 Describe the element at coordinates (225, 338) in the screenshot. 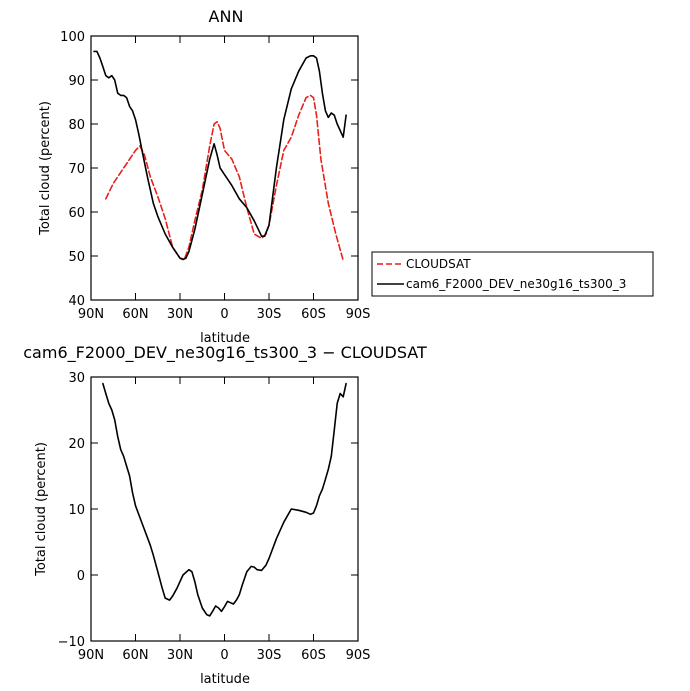

I see `top-x-axis-label: latitude` at that location.